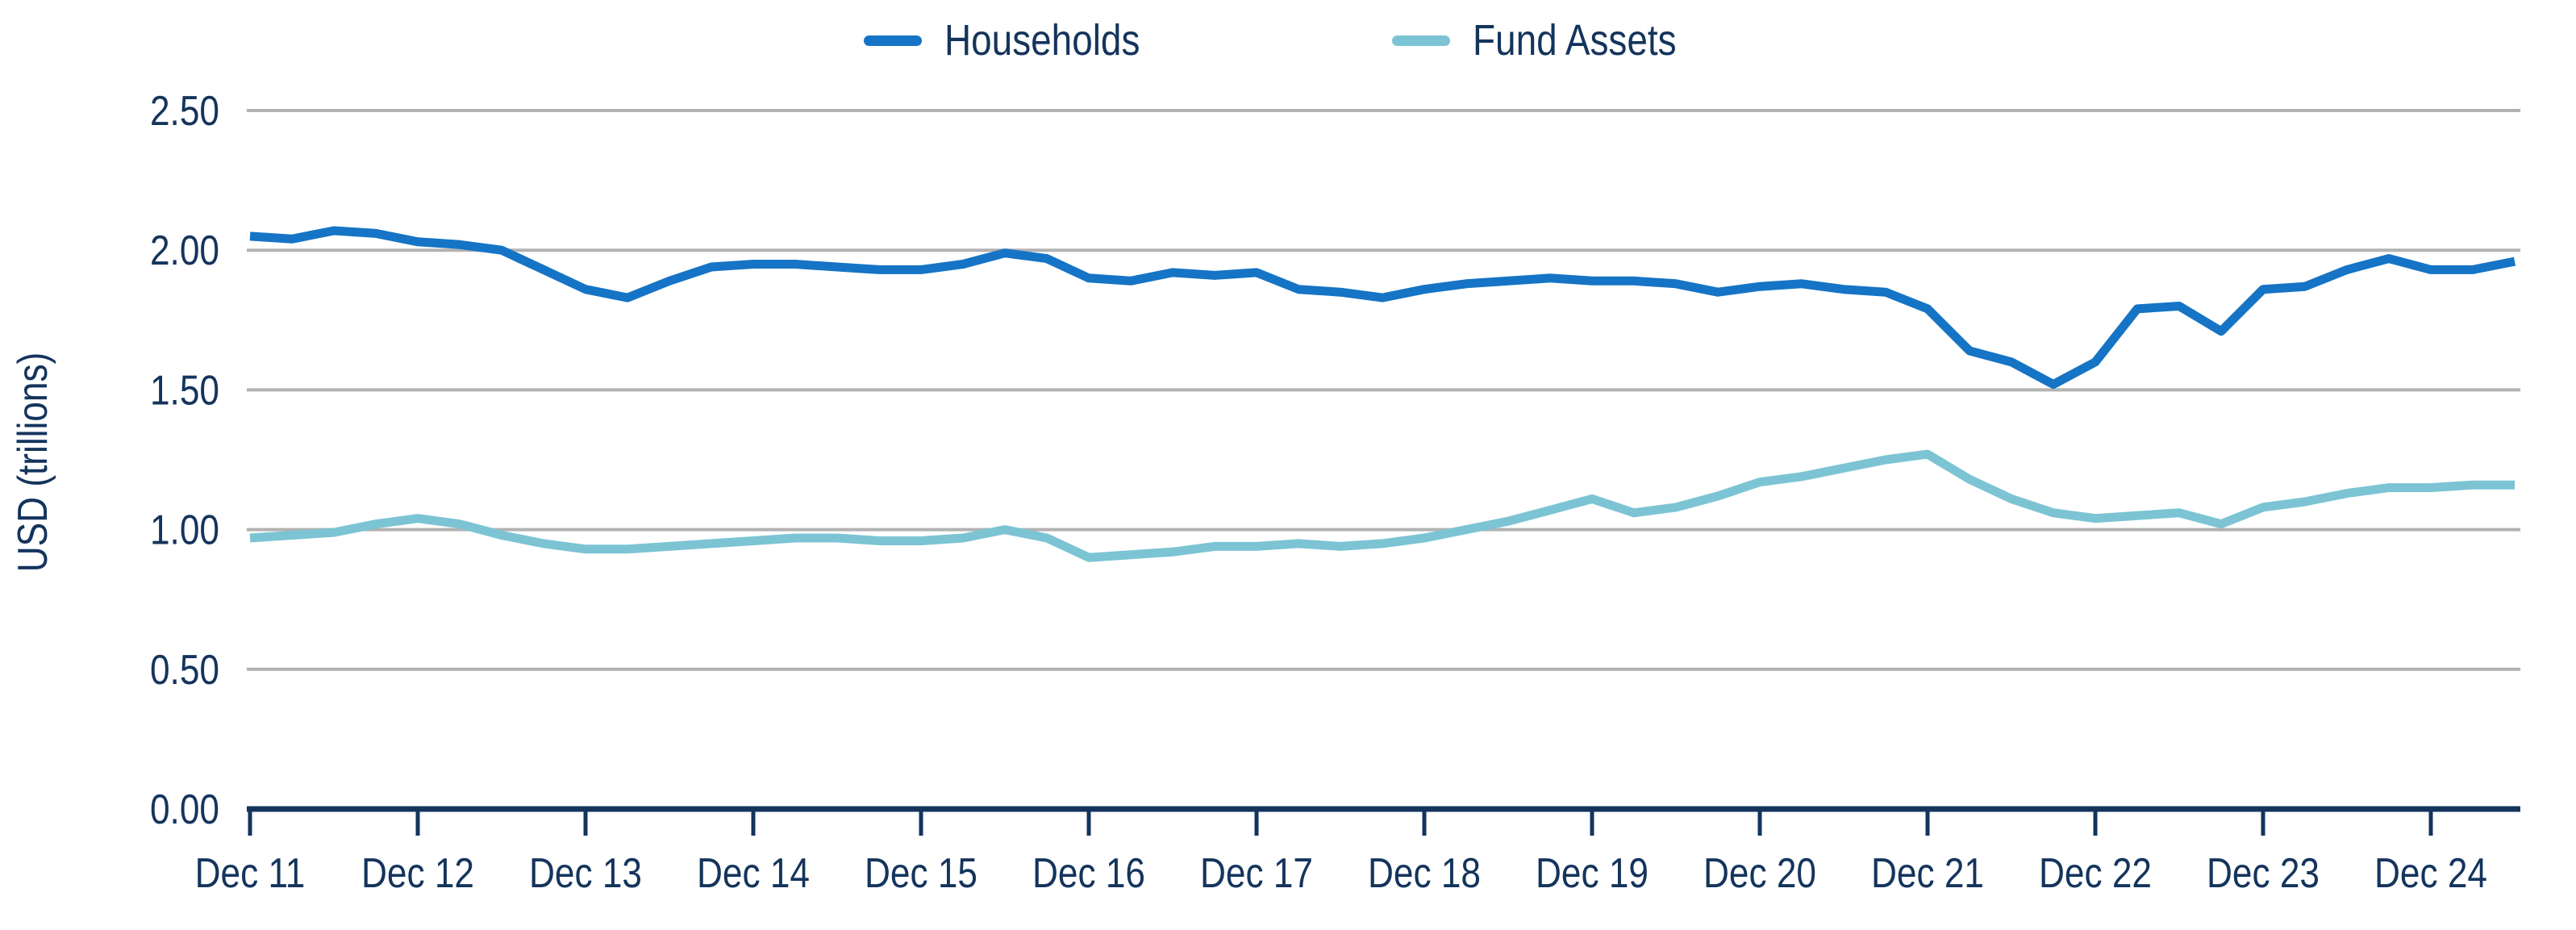  I want to click on households-legend-label: Households, so click(1042, 40).